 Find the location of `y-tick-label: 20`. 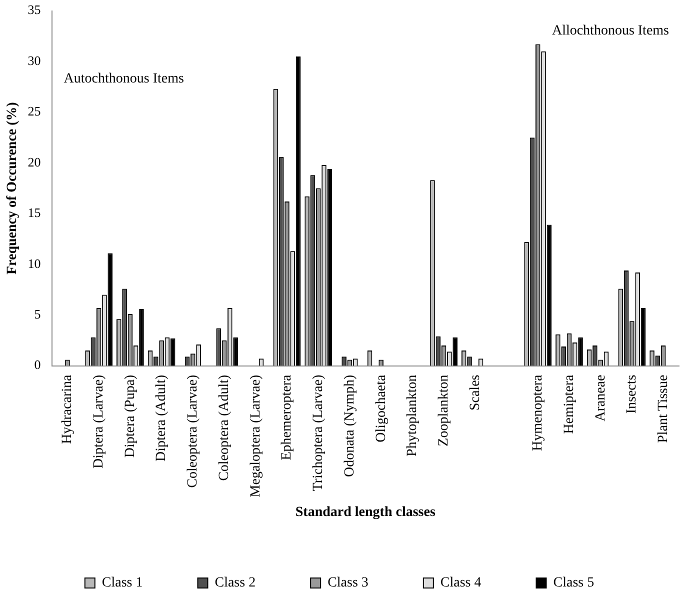

y-tick-label: 20 is located at coordinates (34, 162).